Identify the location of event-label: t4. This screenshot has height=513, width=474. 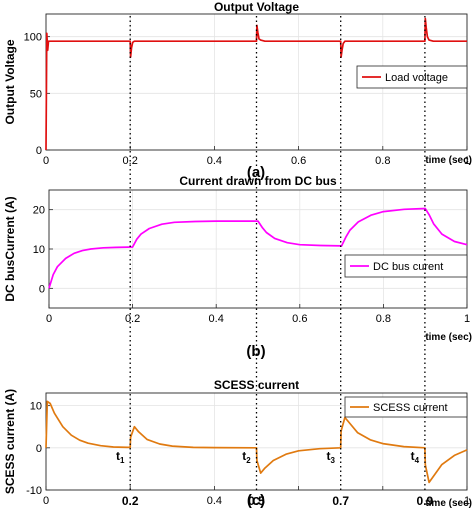
(415, 457).